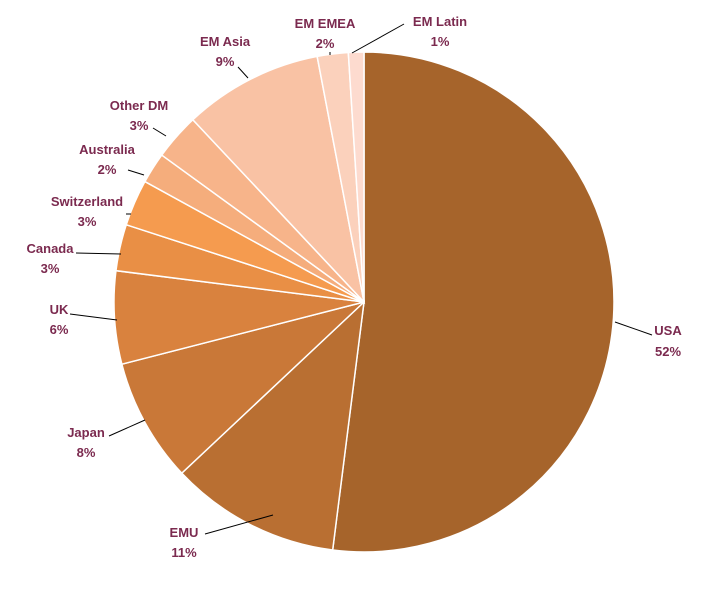  What do you see at coordinates (378, 38) in the screenshot?
I see `leader-line-em-latin` at bounding box center [378, 38].